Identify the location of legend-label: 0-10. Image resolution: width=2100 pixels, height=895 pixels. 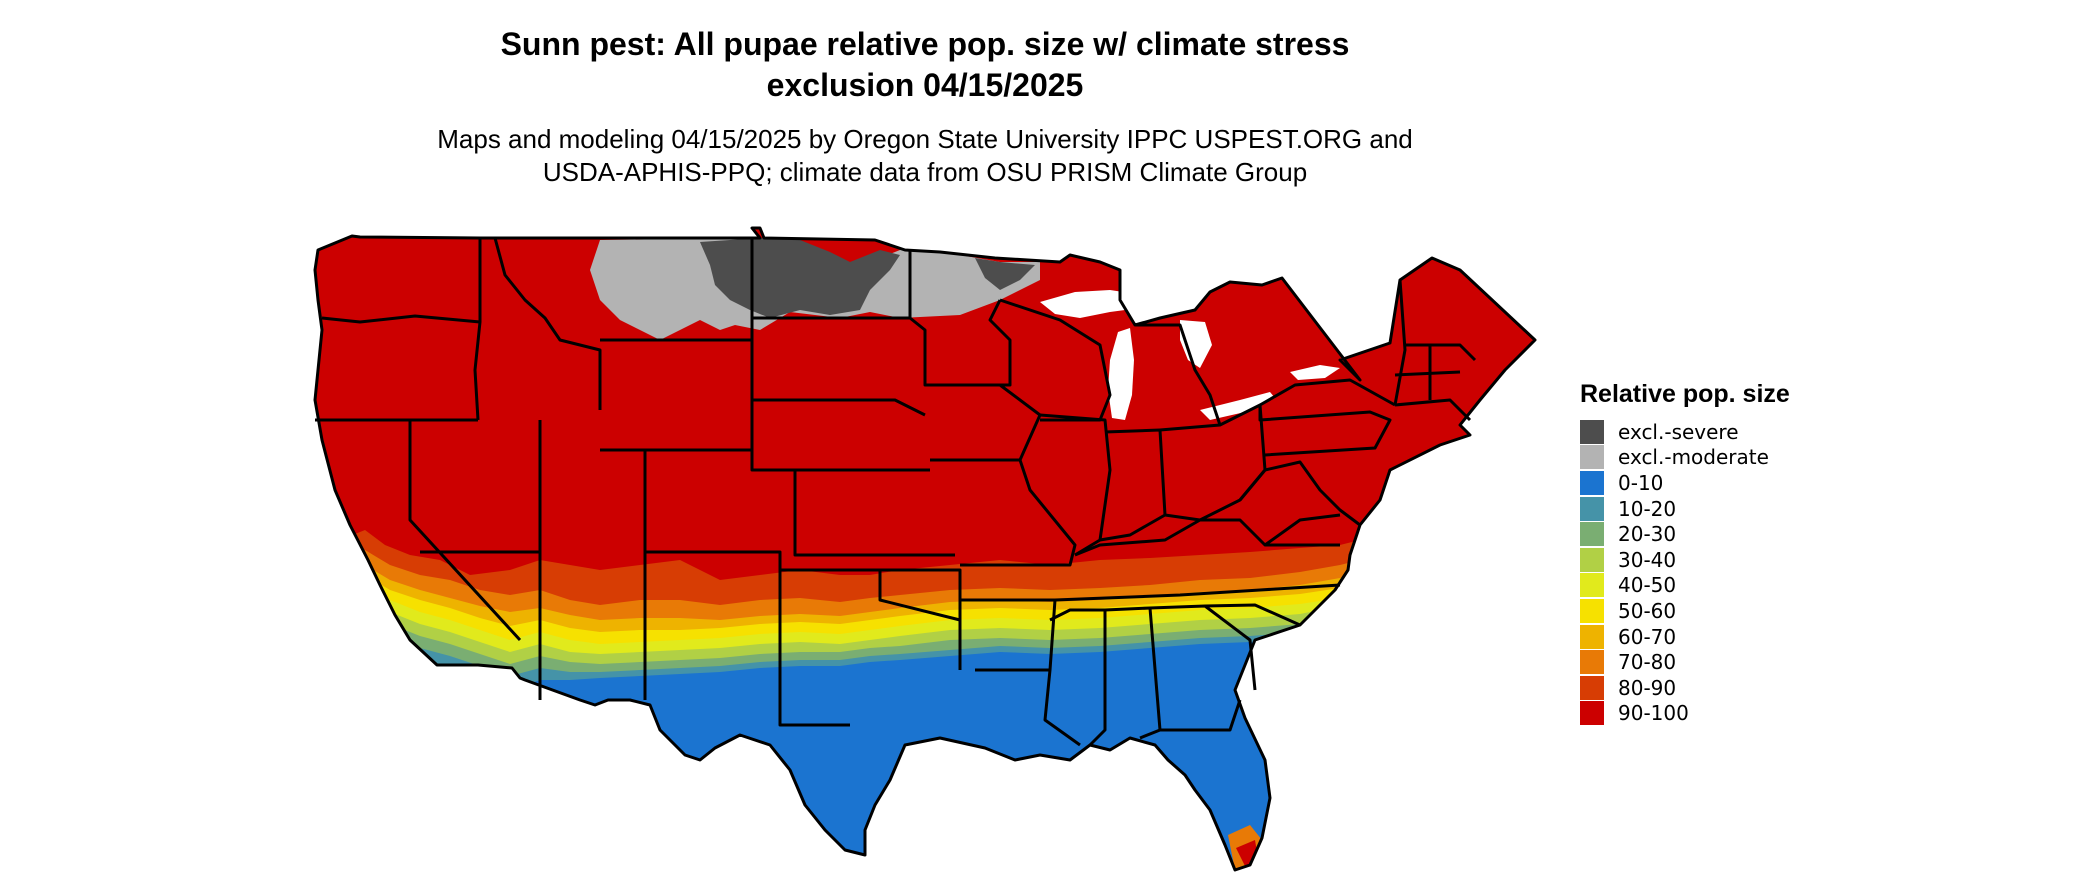
(1641, 482).